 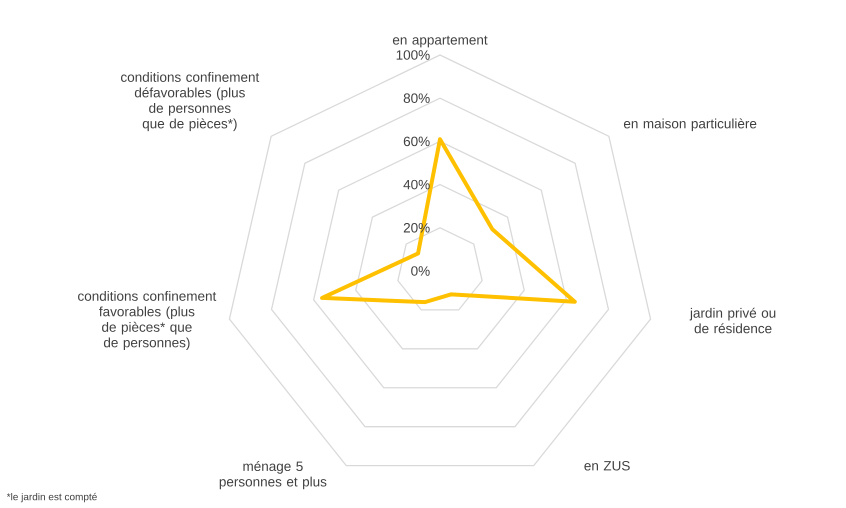 I want to click on text: *le jardin est compté, so click(x=51, y=497).